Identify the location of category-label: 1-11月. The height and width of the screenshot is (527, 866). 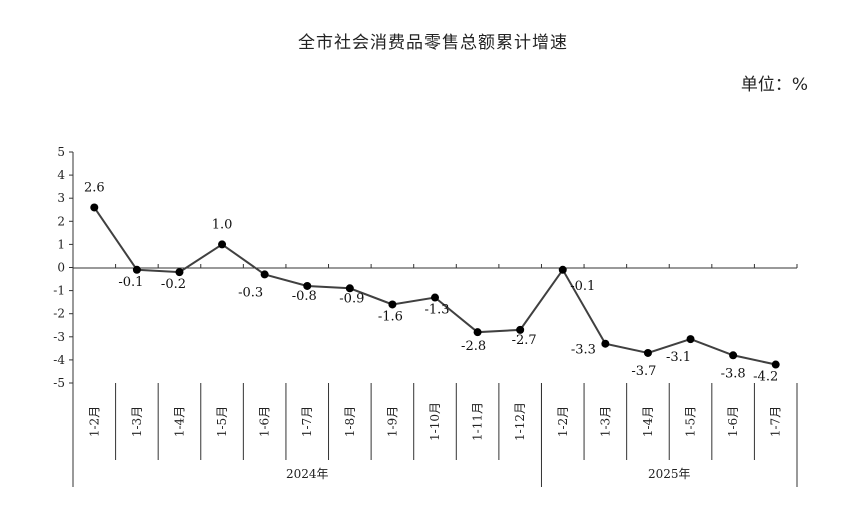
(478, 421).